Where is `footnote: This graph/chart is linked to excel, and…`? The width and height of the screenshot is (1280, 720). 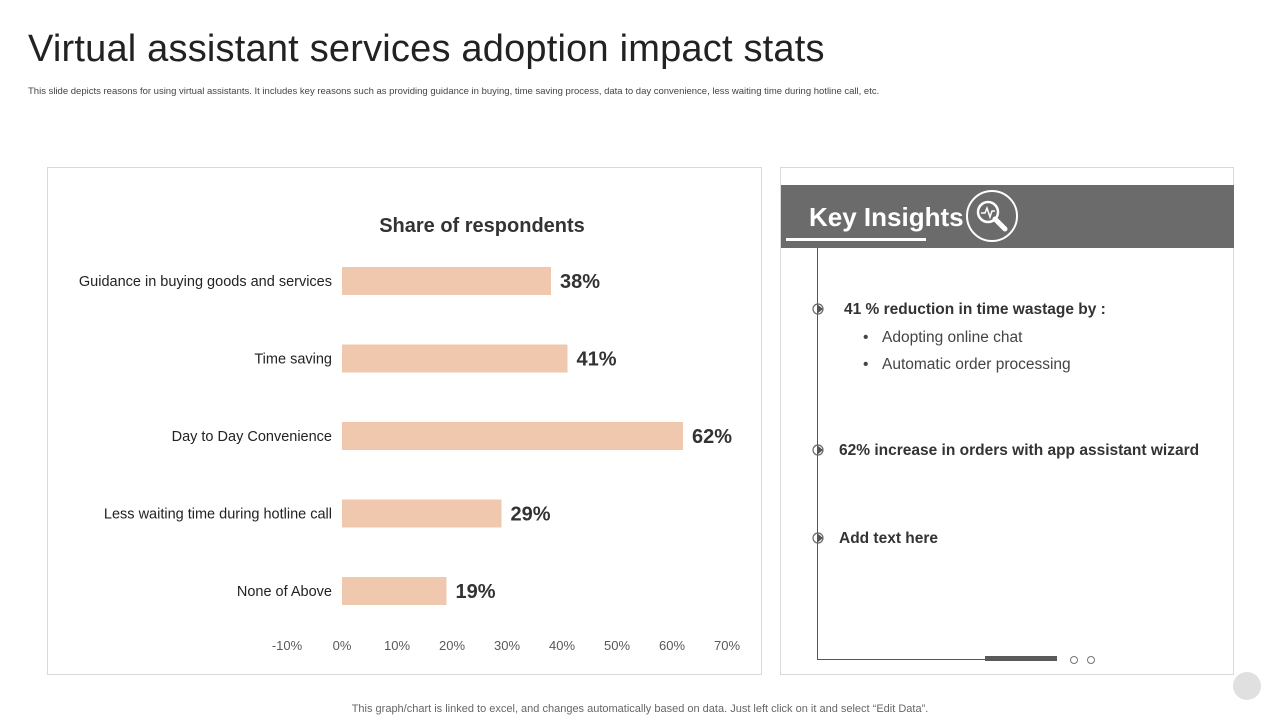 footnote: This graph/chart is linked to excel, and… is located at coordinates (640, 709).